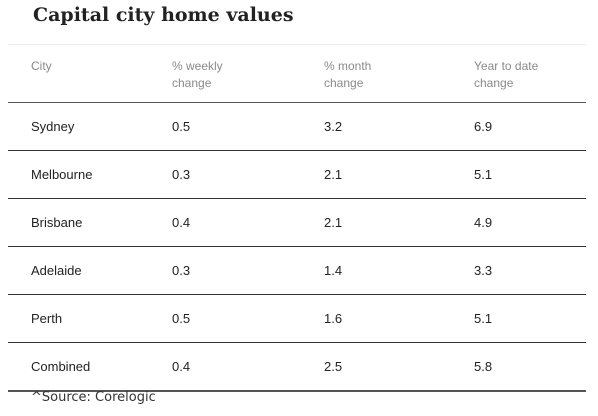  I want to click on cell-city: Combined, so click(61, 366).